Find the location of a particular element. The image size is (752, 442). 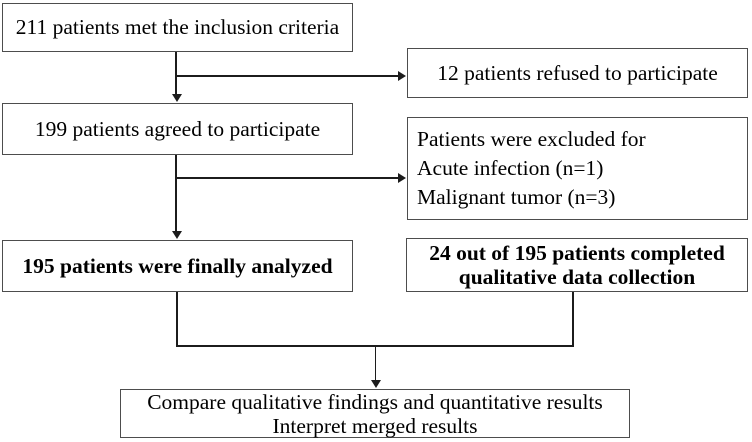

compare-line-2: Interpret merged results is located at coordinates (375, 425).